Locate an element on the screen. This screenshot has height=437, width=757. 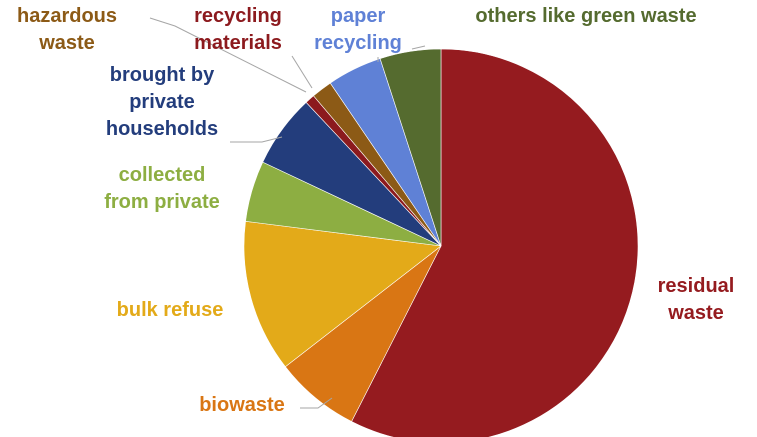
slice-label-others-like-green-waste: others like green waste is located at coordinates (585, 16).